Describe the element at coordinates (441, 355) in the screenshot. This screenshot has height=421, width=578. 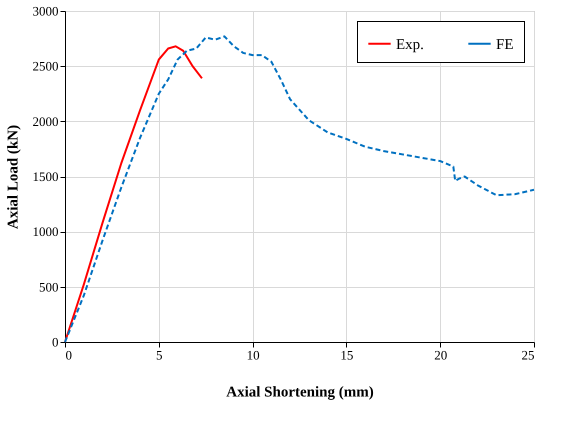
I see `x-tick-label: 20` at that location.